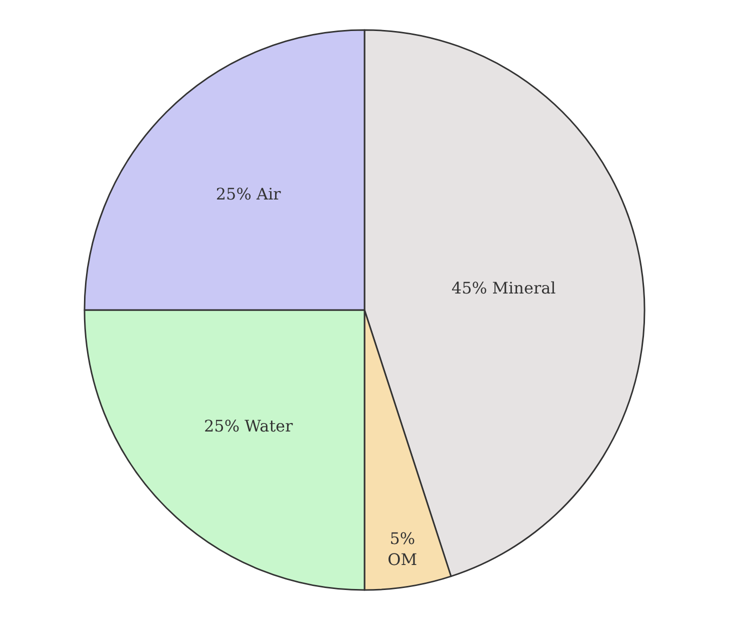  Describe the element at coordinates (403, 549) in the screenshot. I see `slice-label: 5% OM` at that location.